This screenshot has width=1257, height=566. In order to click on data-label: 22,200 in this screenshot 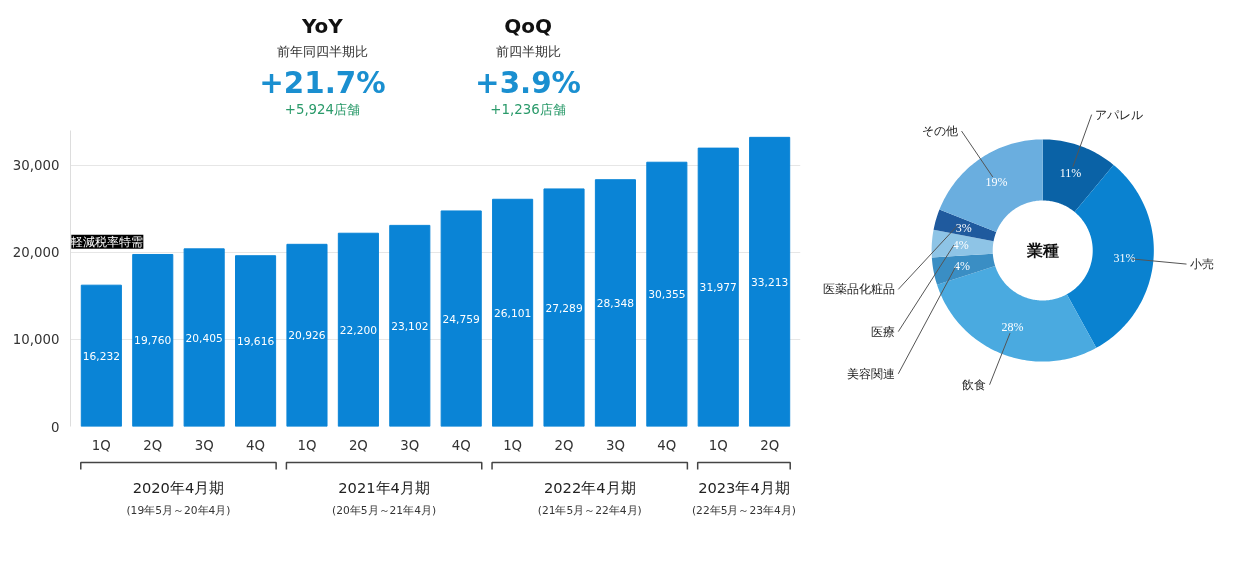, I will do `click(358, 330)`.